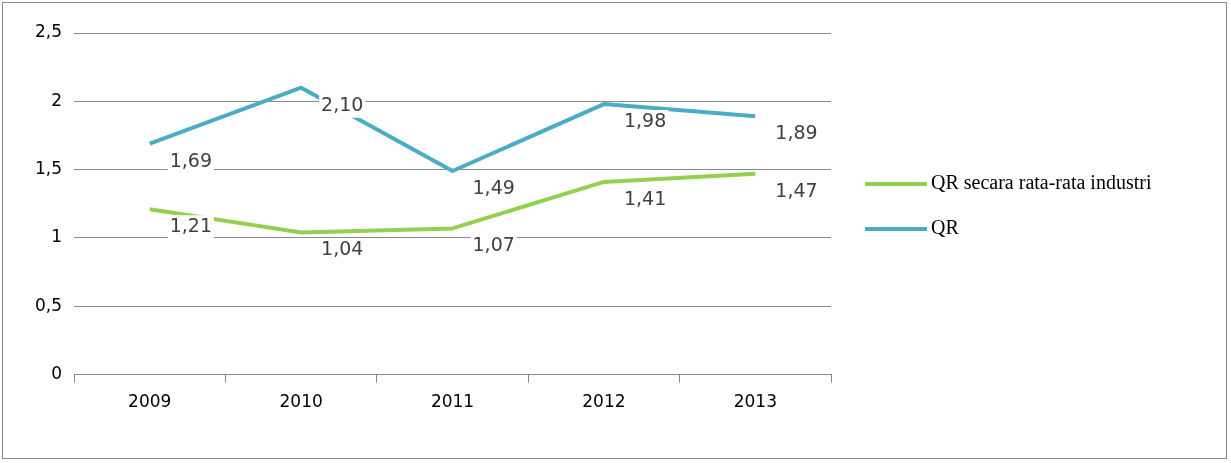  Describe the element at coordinates (48, 31) in the screenshot. I see `y-tick-label: 2,5` at that location.